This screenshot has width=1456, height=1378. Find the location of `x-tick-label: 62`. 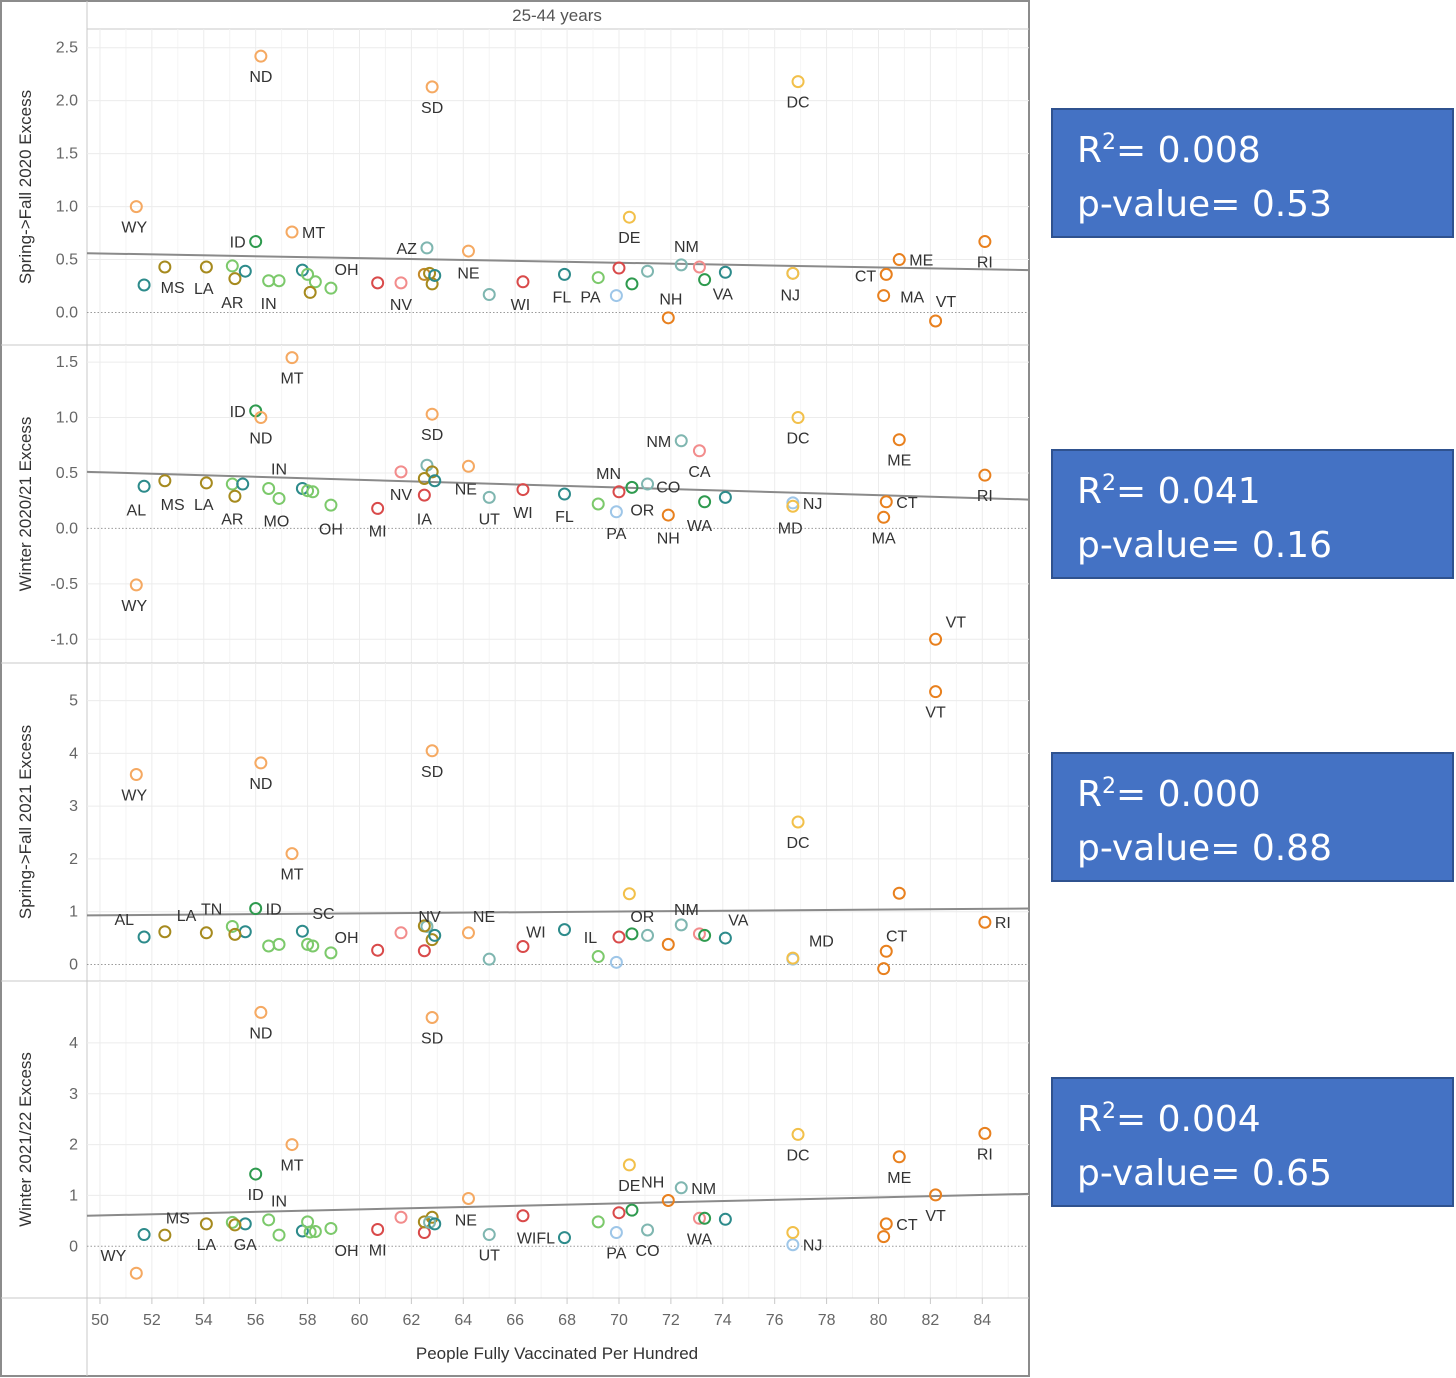

x-tick-label: 62 is located at coordinates (411, 1320).